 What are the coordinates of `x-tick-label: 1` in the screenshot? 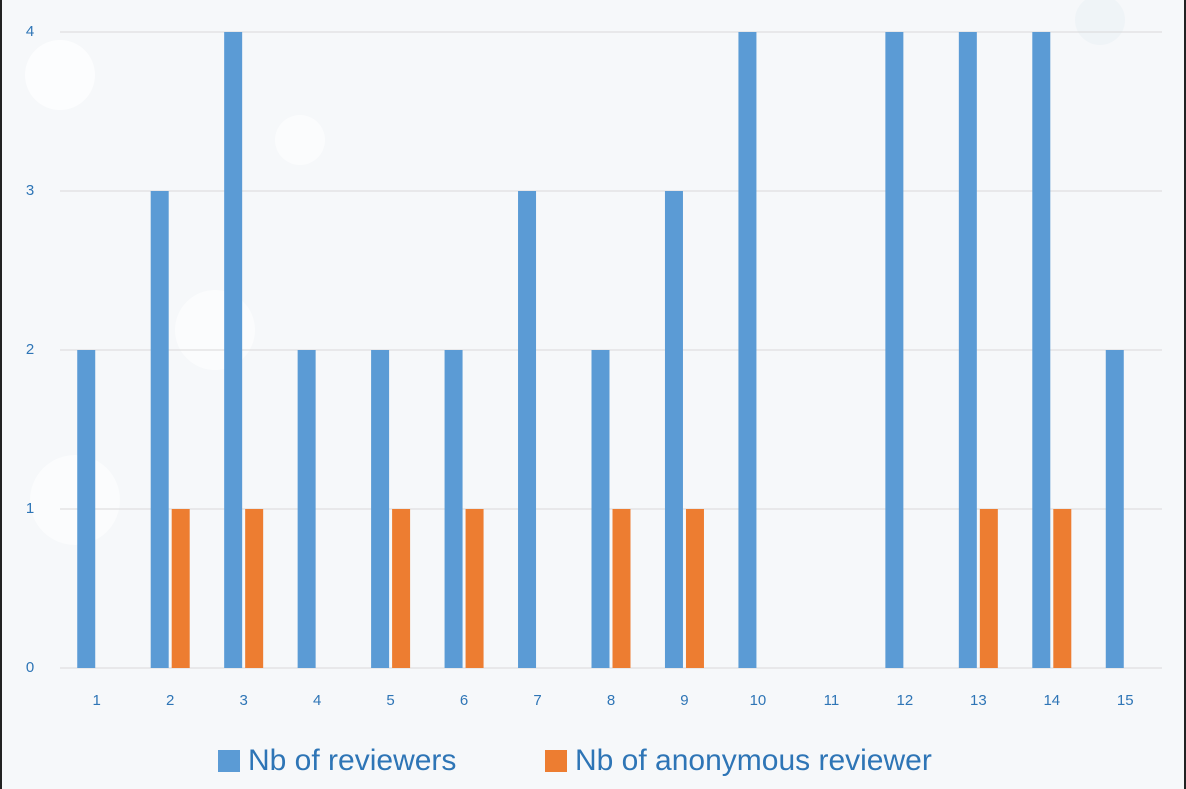 It's located at (97, 700).